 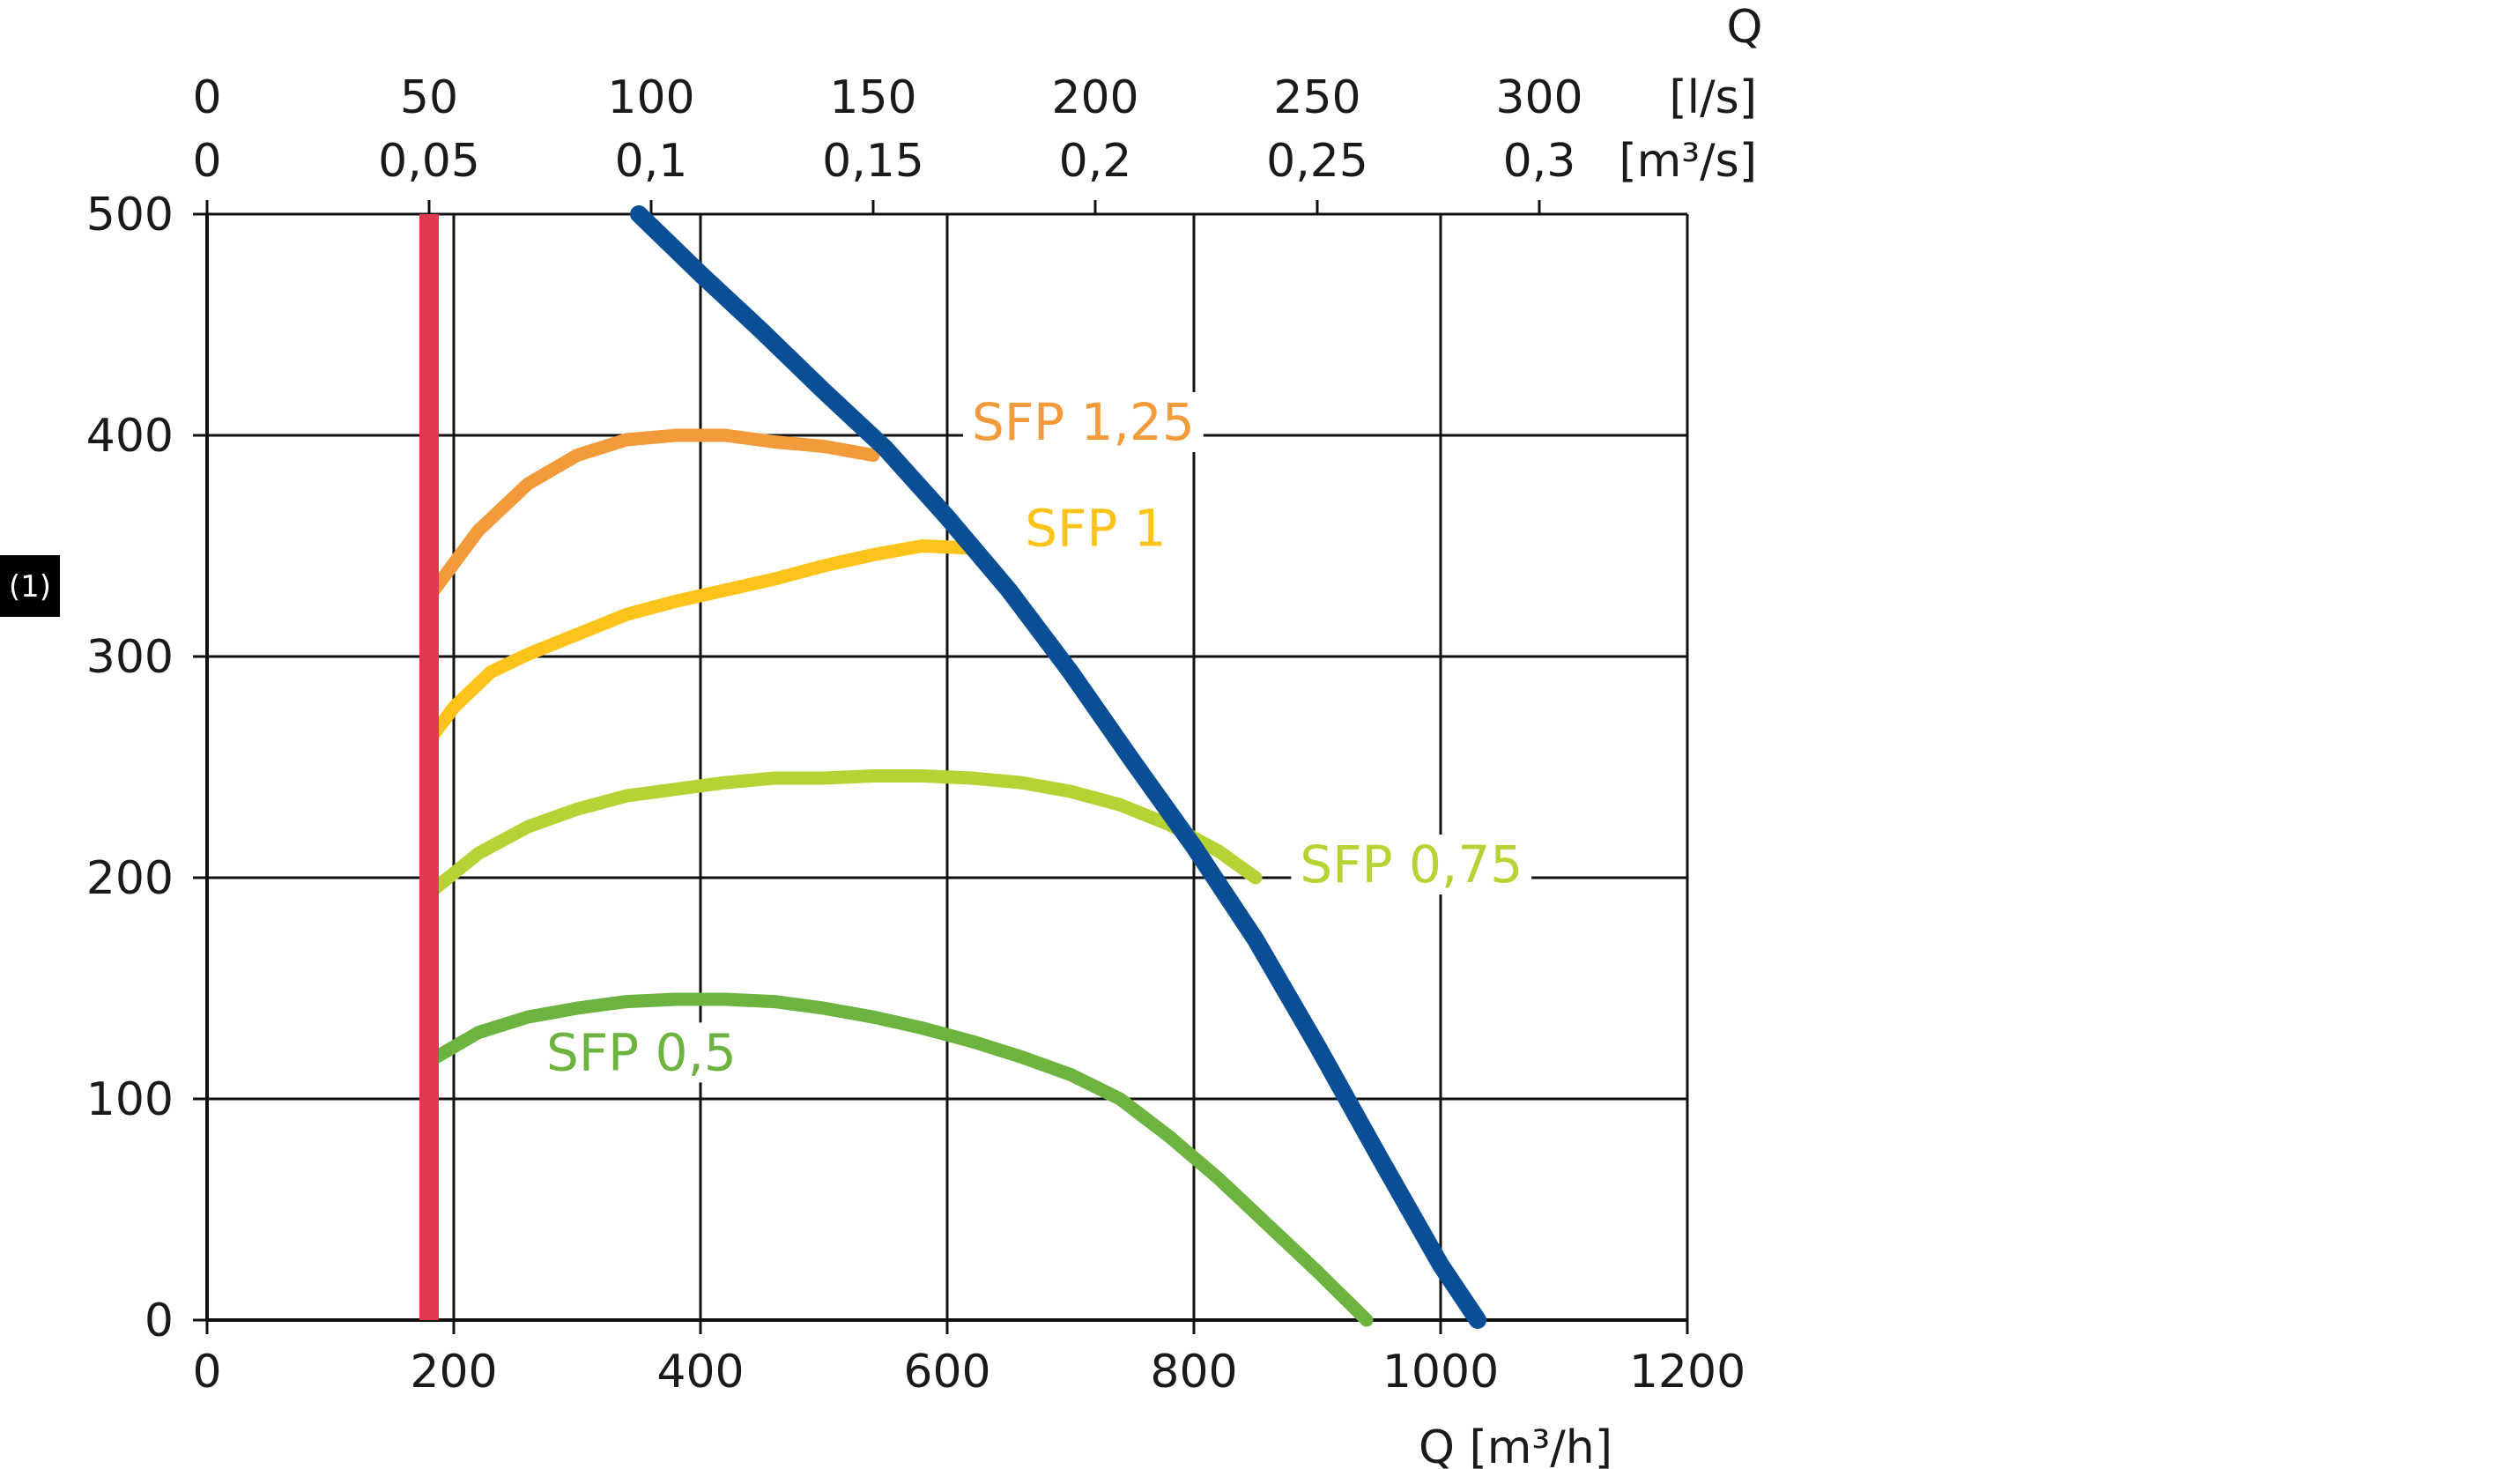 I want to click on y-tick-label: 400, so click(x=130, y=437).